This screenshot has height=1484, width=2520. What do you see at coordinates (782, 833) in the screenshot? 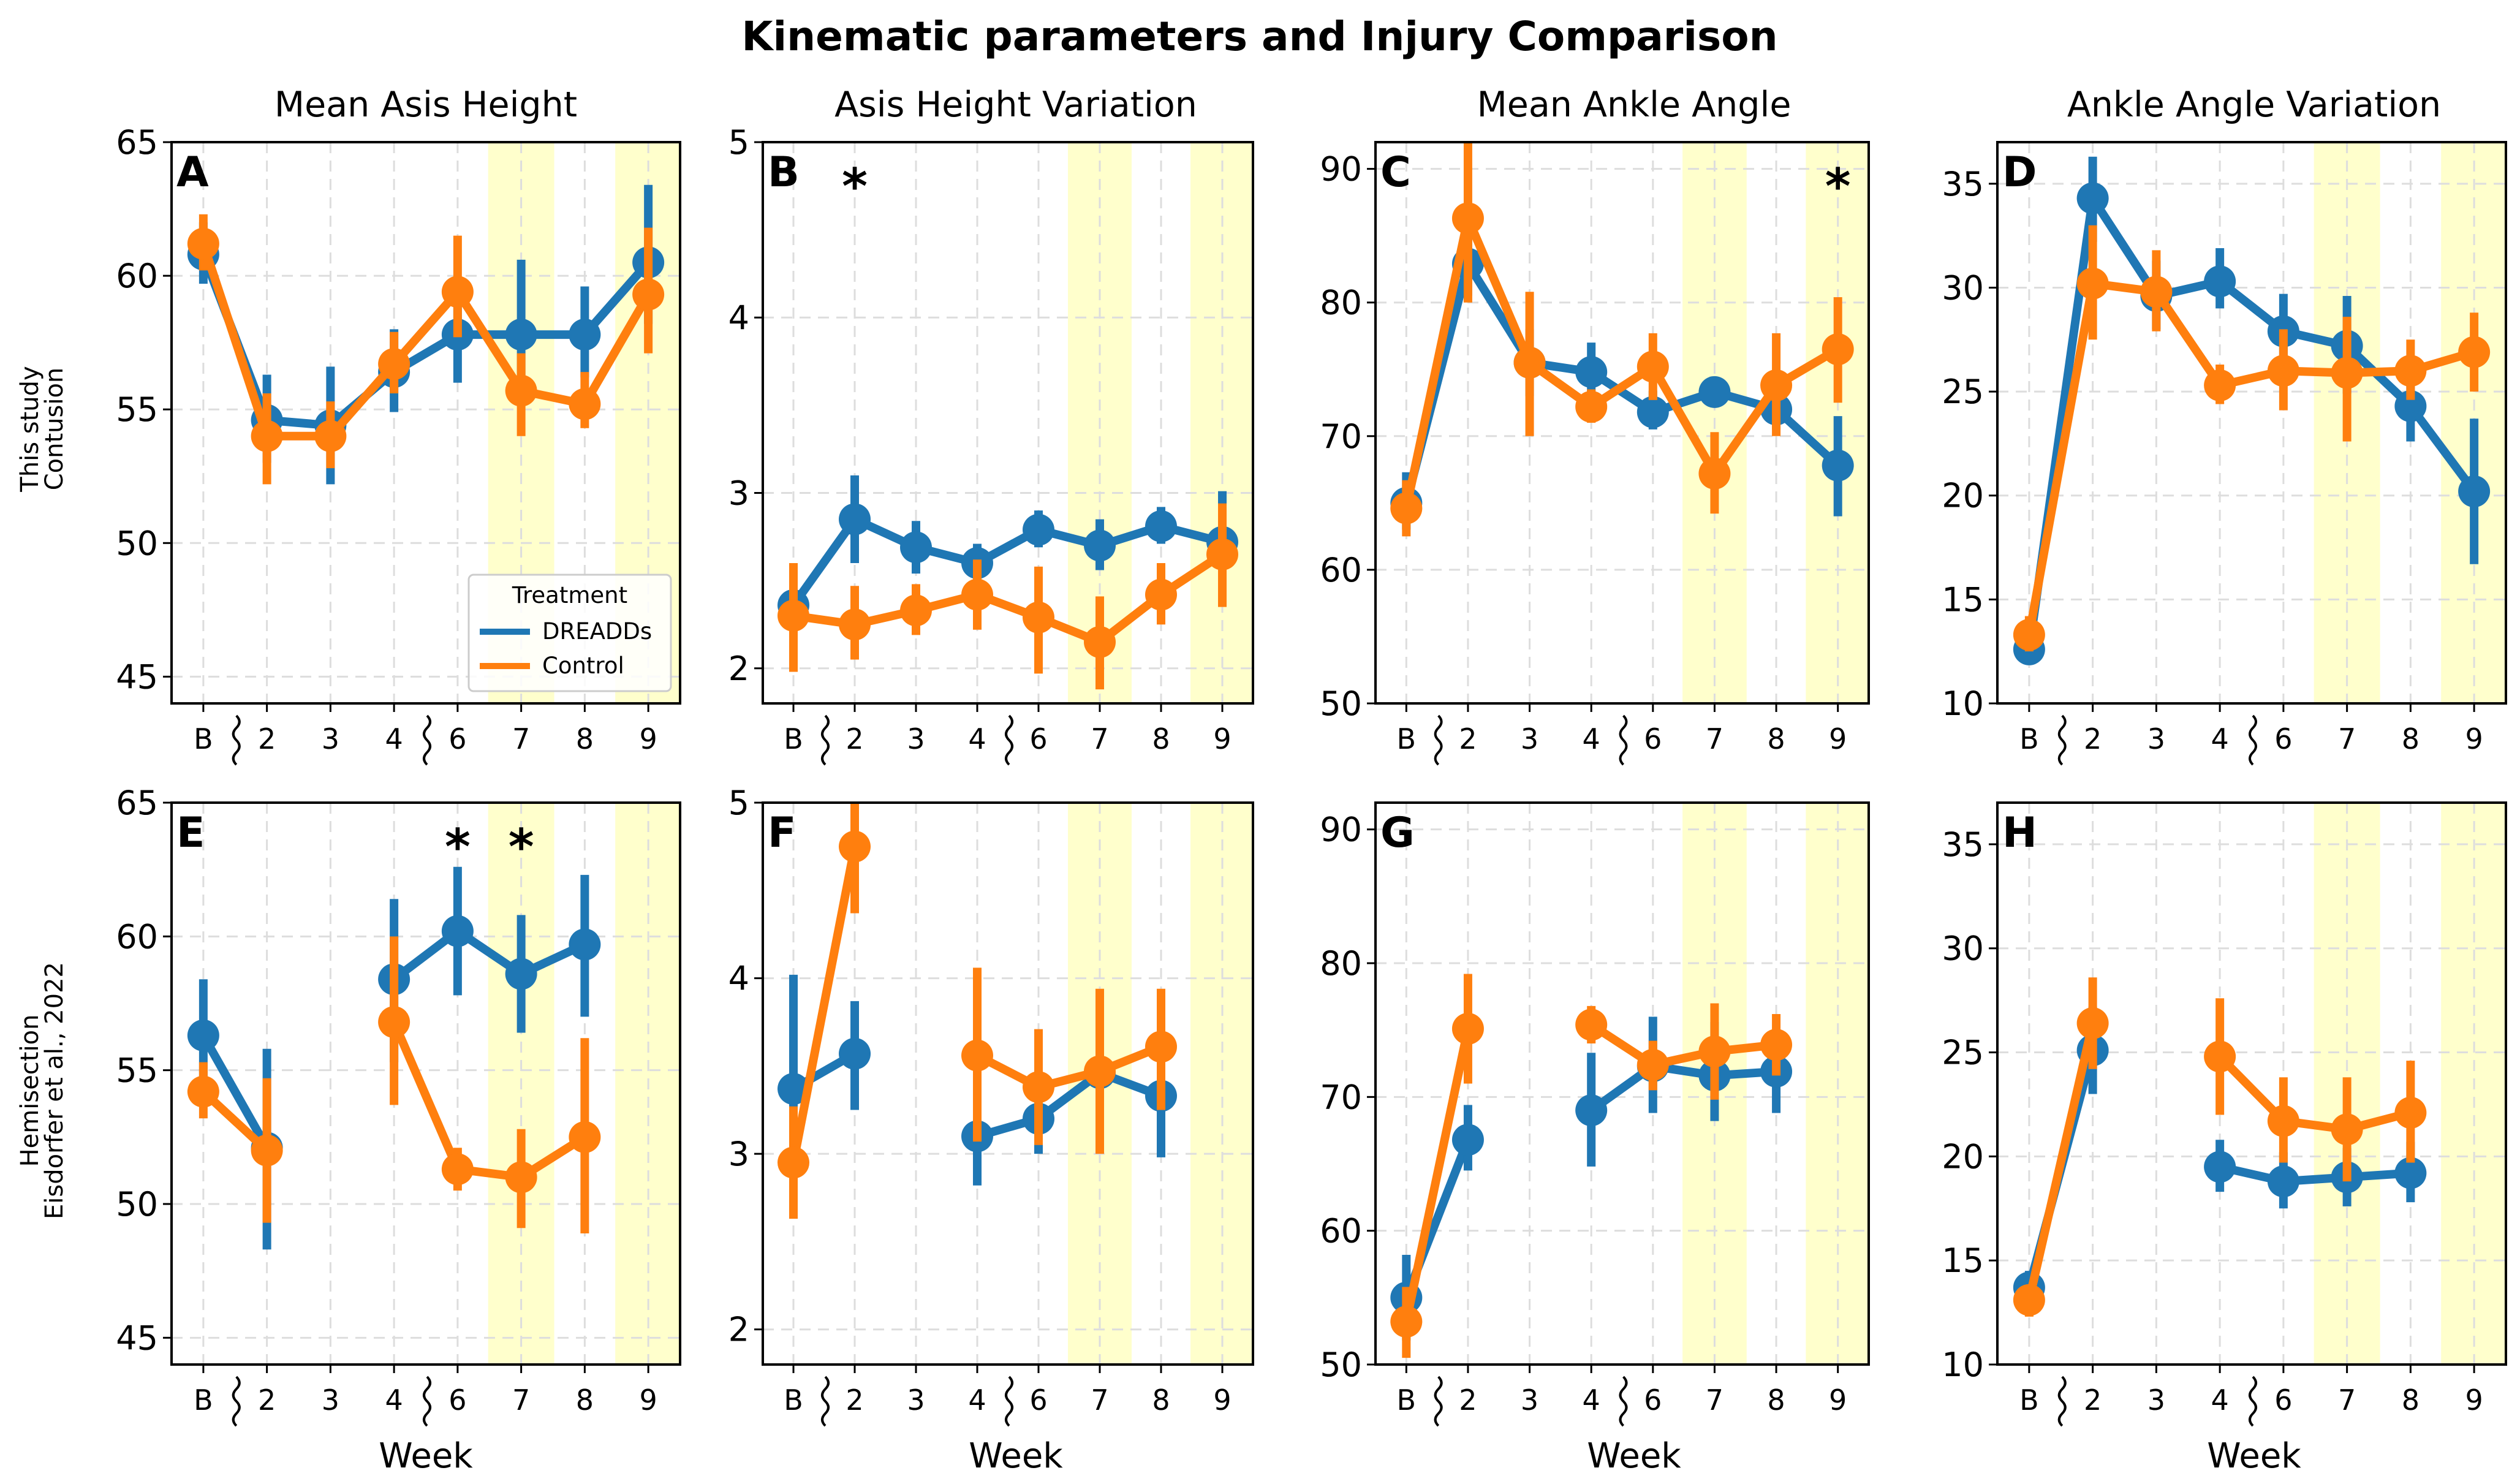
I see `panel-letter: F` at bounding box center [782, 833].